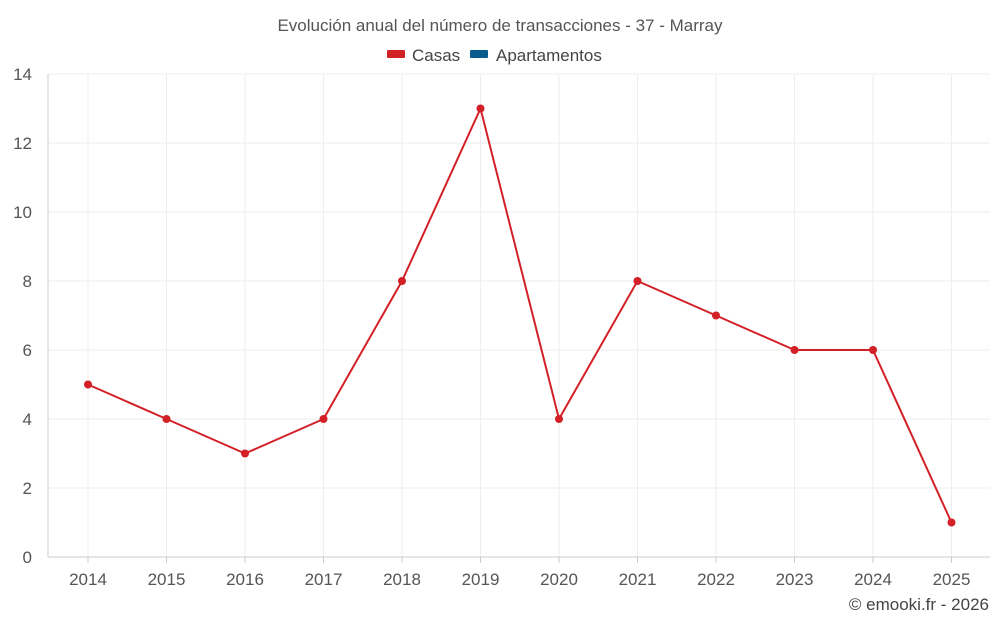 The width and height of the screenshot is (1000, 625). I want to click on credit-text: © emooki.fr - 2026, so click(919, 604).